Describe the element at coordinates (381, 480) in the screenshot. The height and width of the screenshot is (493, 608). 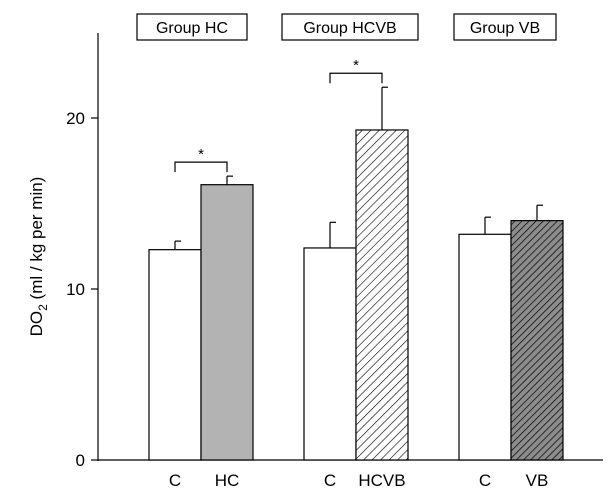
I see `category-label: HCVB` at that location.